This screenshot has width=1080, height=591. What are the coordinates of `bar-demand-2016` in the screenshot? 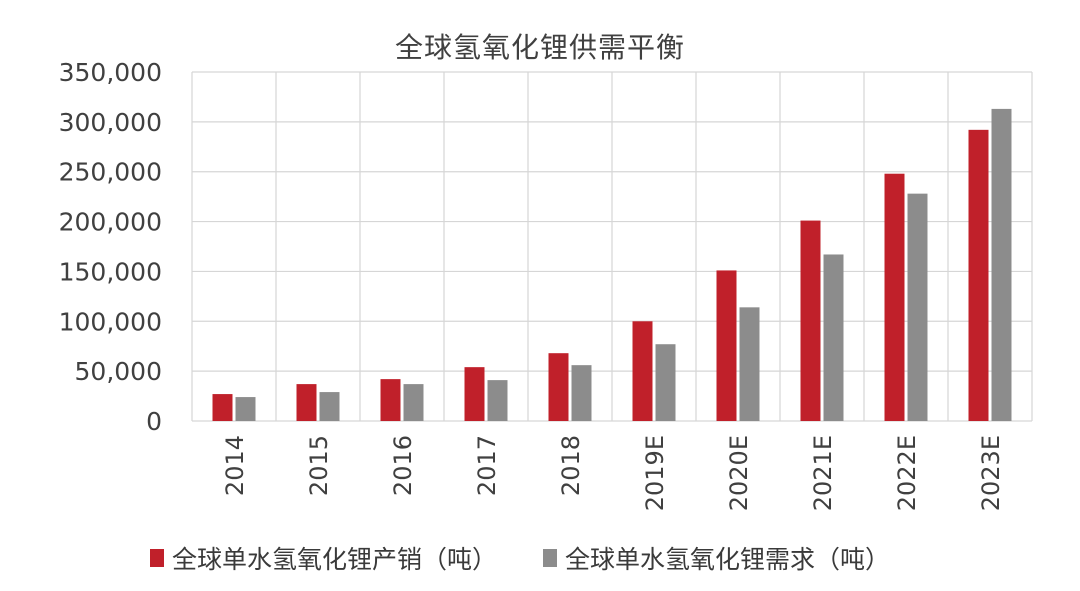 It's located at (413, 402).